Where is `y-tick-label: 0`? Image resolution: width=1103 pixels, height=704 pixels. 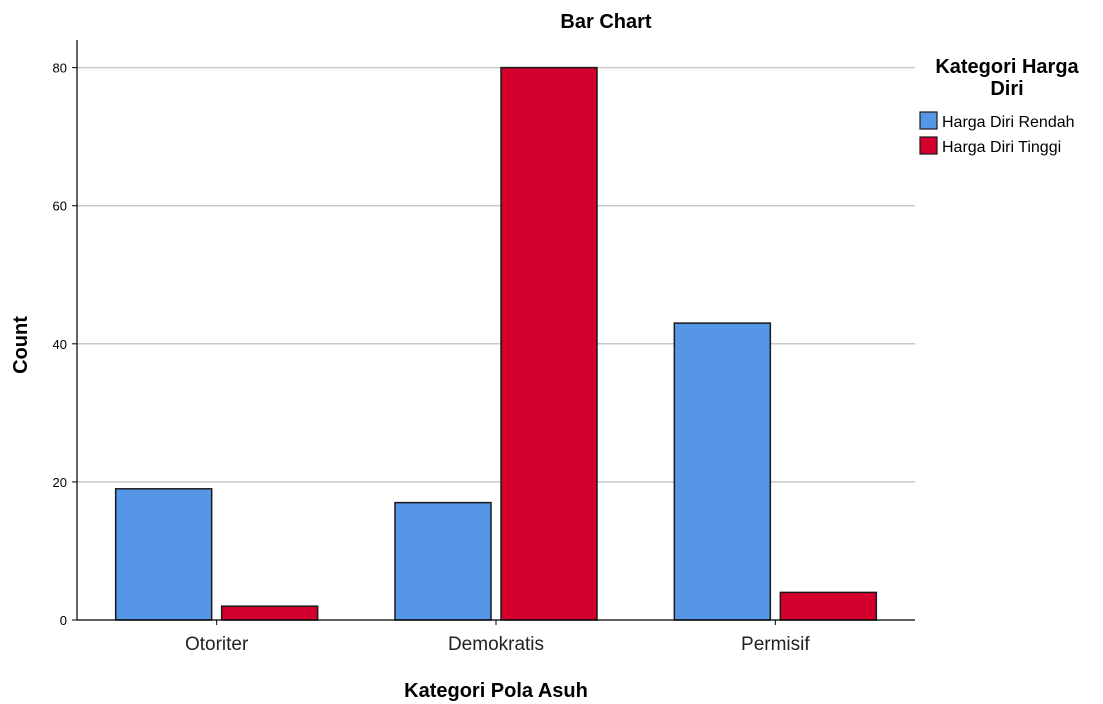 y-tick-label: 0 is located at coordinates (63, 620).